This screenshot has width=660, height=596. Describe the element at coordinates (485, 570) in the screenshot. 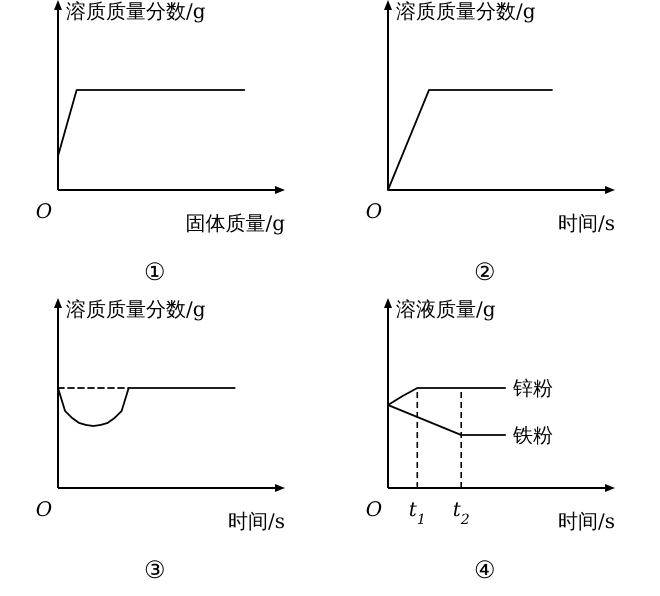

I see `text: ④` at that location.